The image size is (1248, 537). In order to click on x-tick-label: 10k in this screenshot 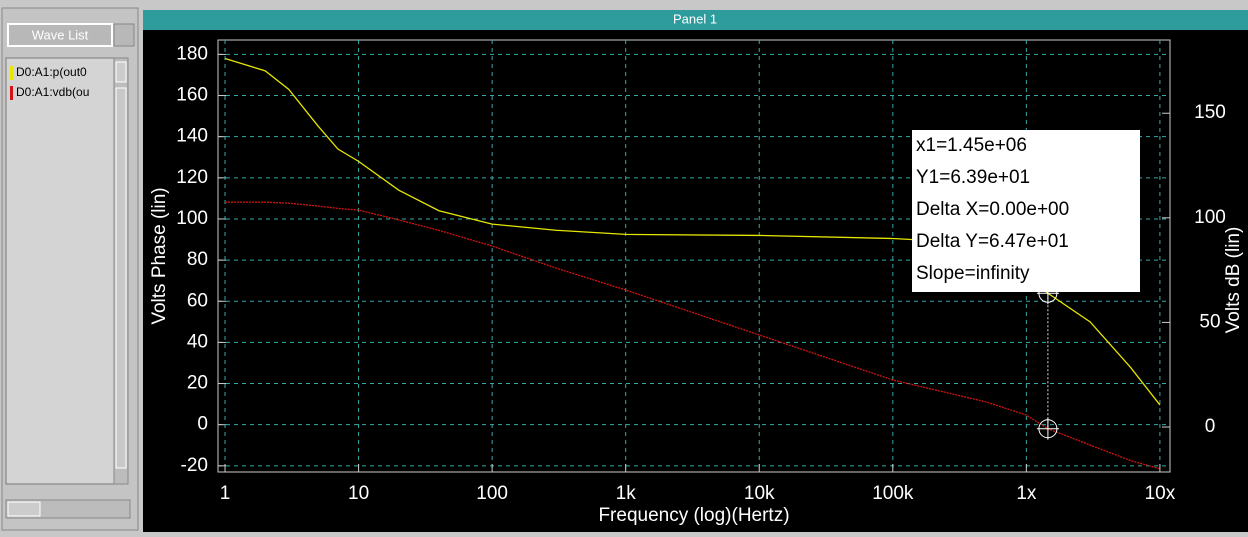, I will do `click(759, 493)`.